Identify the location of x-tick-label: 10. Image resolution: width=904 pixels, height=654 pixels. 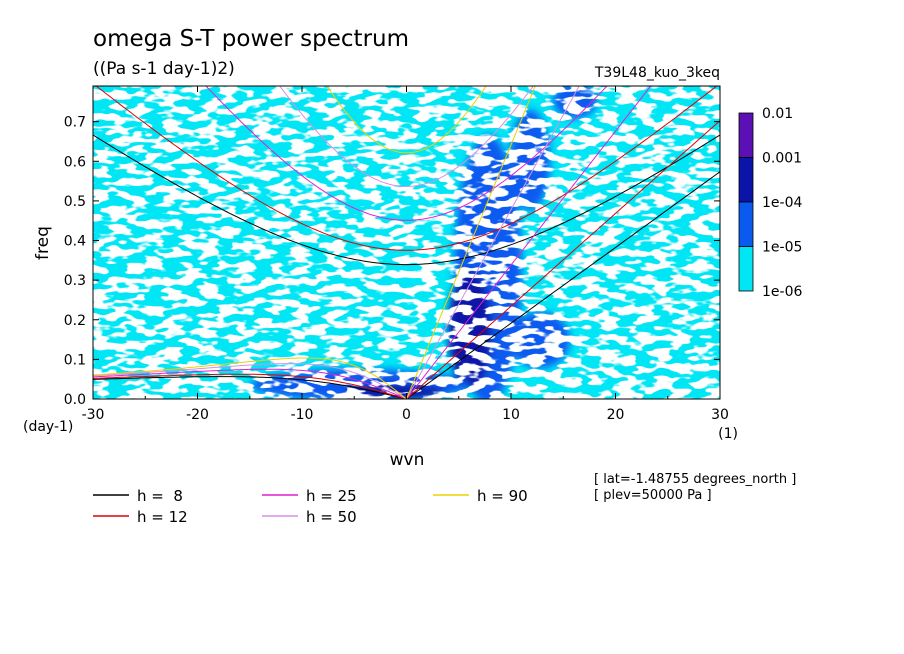
(511, 415).